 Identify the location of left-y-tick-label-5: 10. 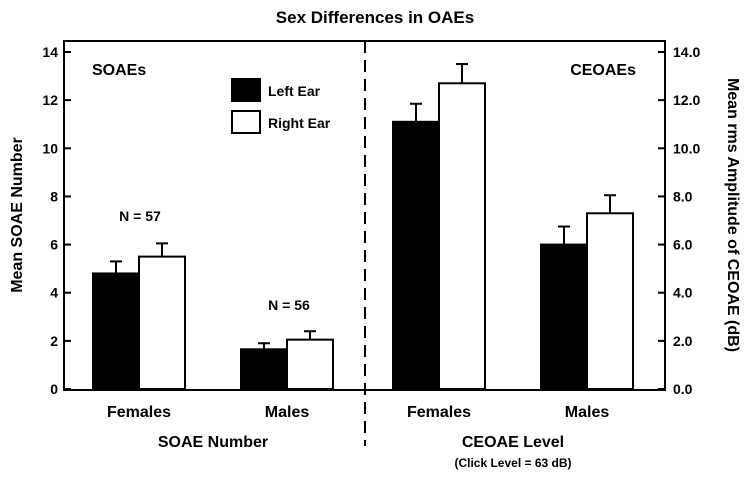
(50, 148).